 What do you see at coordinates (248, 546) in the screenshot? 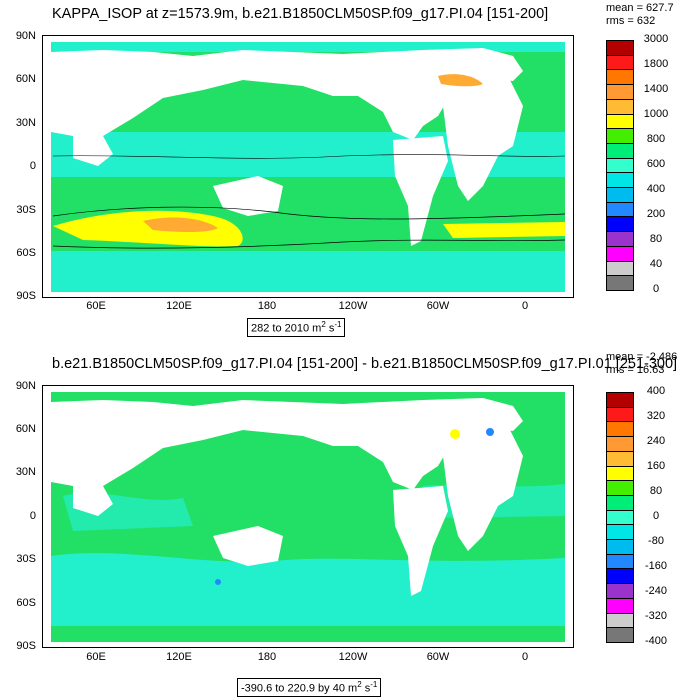
I see `bottom-australia` at bounding box center [248, 546].